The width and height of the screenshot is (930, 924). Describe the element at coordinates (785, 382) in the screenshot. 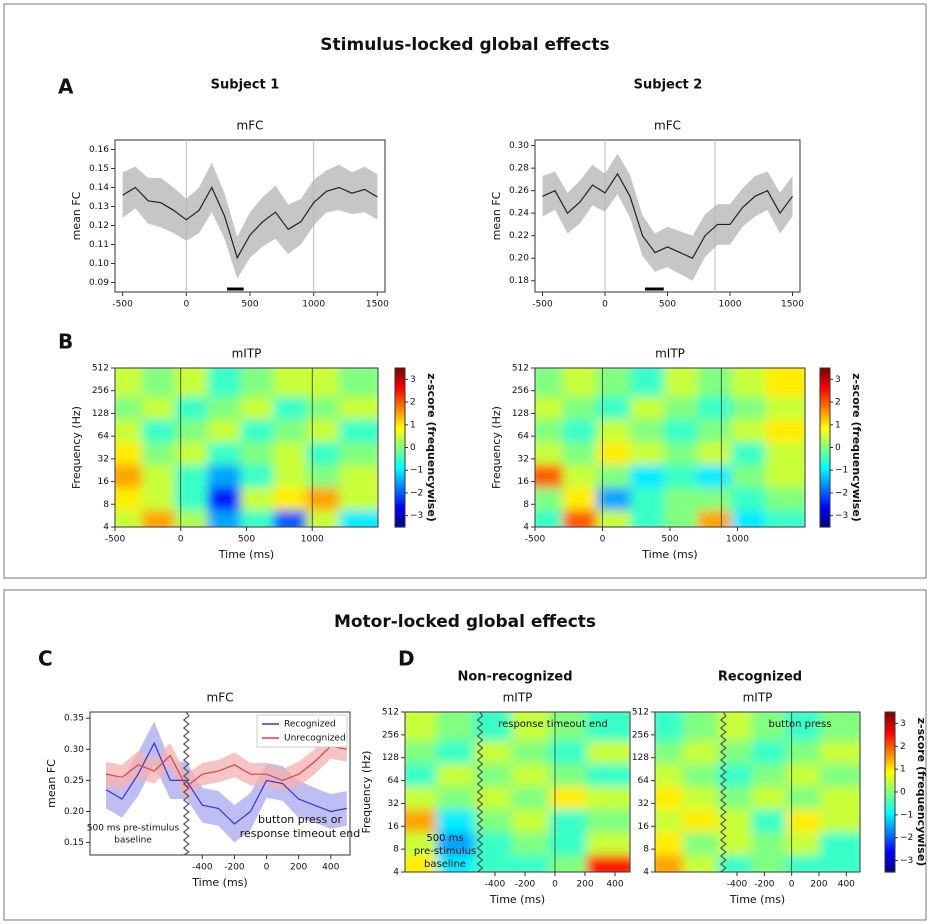

I see `heat-cell` at that location.